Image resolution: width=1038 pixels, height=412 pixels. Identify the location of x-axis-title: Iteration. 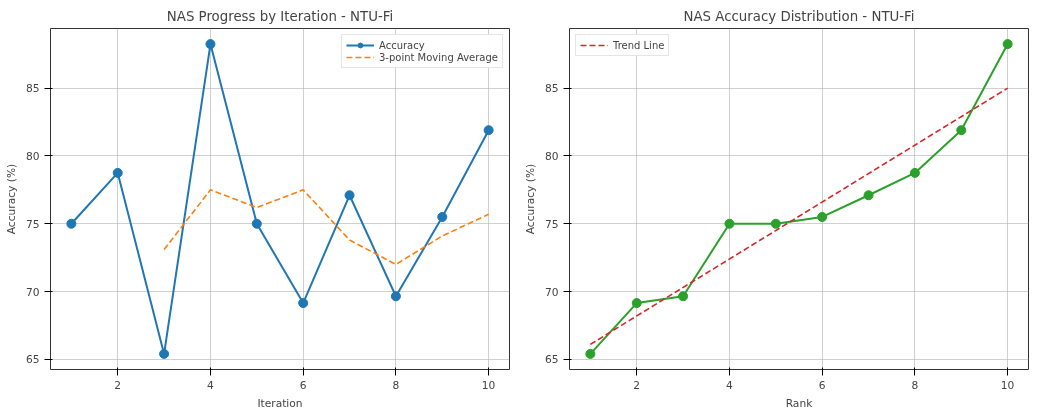
(280, 403).